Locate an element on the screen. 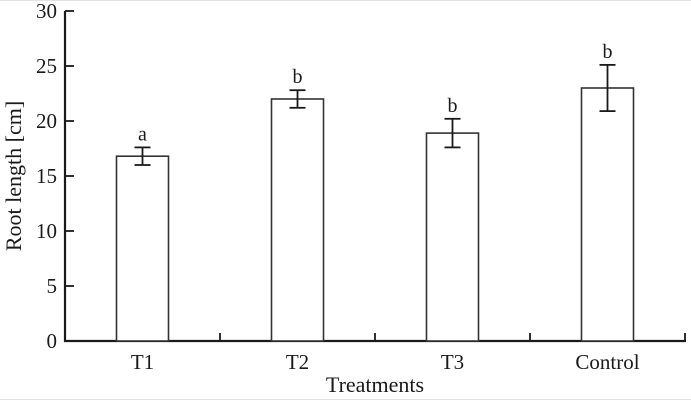 This screenshot has height=400, width=691. significance-letter: a is located at coordinates (142, 134).